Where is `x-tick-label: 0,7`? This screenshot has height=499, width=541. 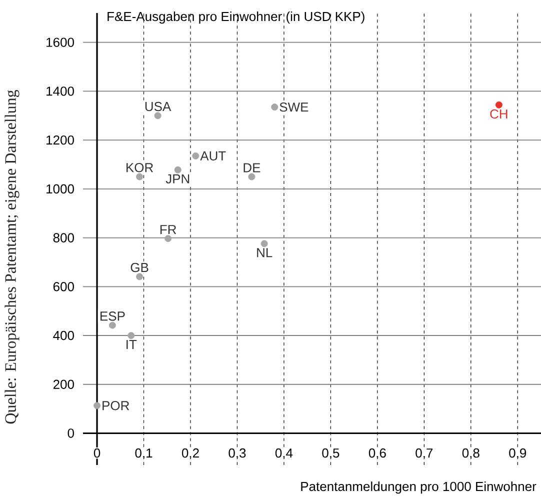 x-tick-label: 0,7 is located at coordinates (424, 454).